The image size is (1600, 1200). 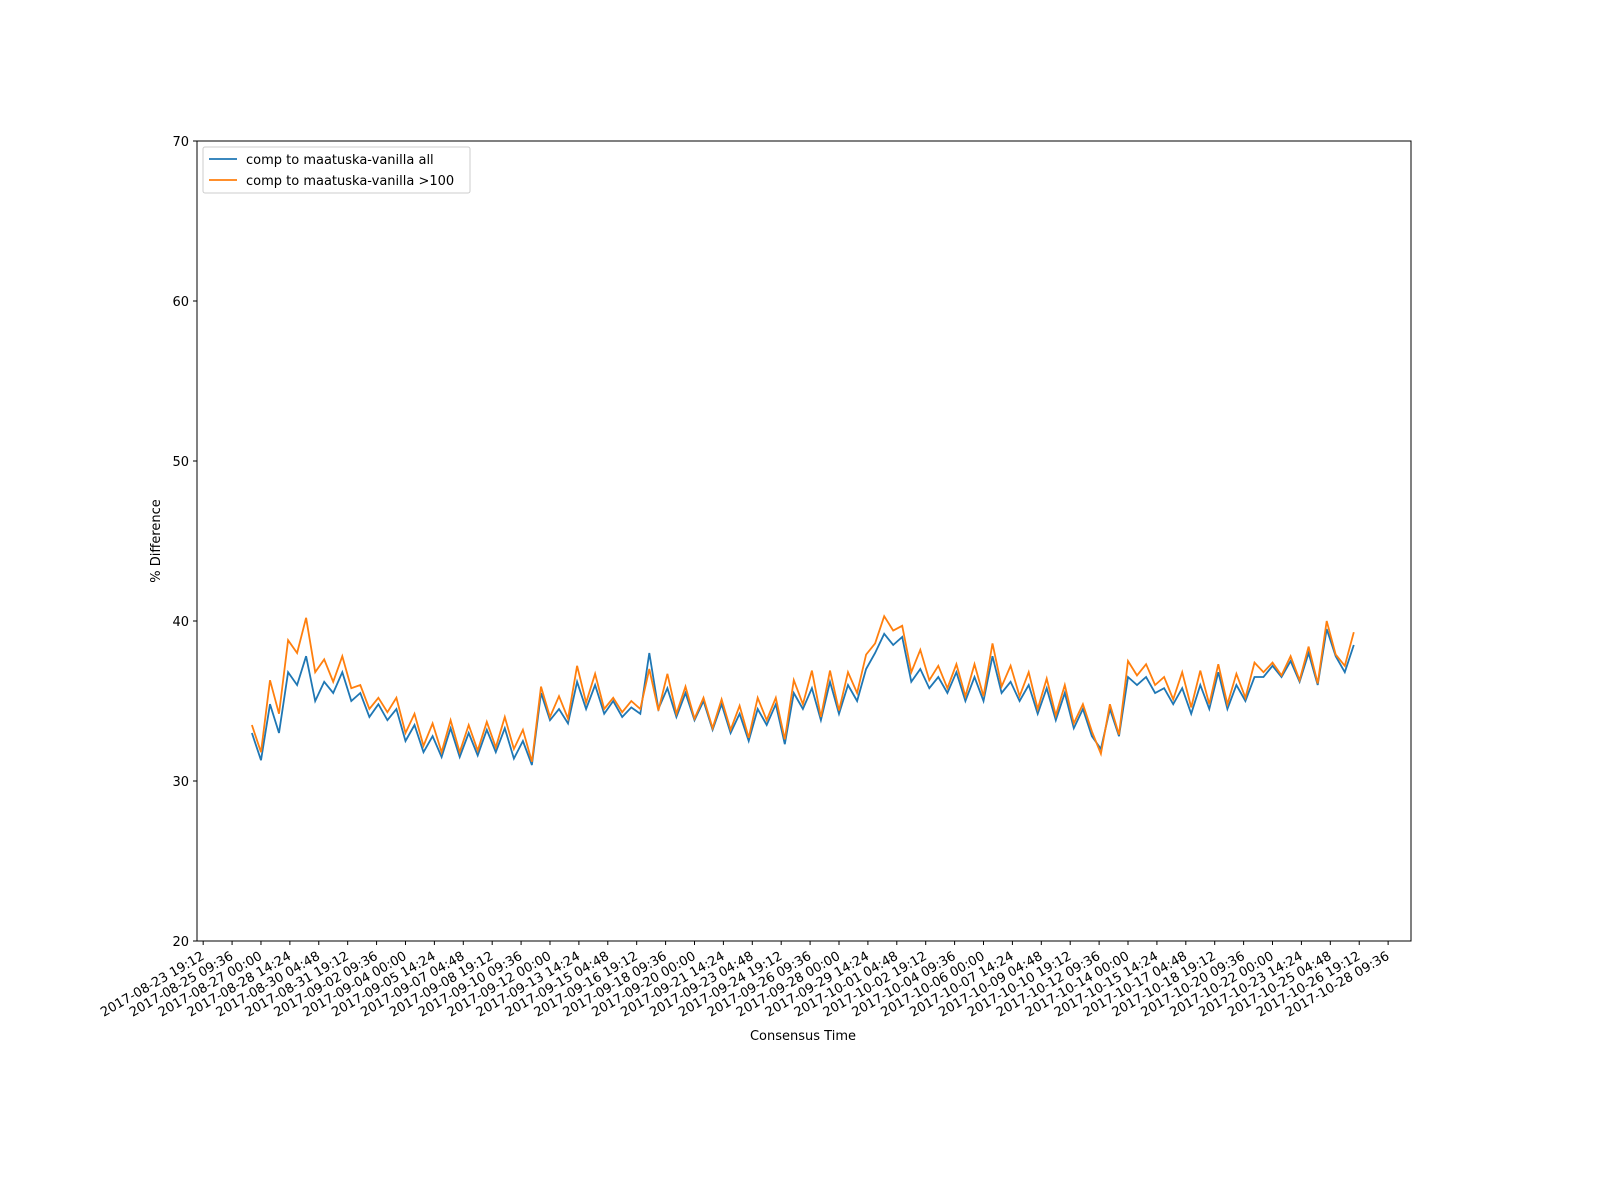 What do you see at coordinates (180, 782) in the screenshot?
I see `y-tick-label: 30` at bounding box center [180, 782].